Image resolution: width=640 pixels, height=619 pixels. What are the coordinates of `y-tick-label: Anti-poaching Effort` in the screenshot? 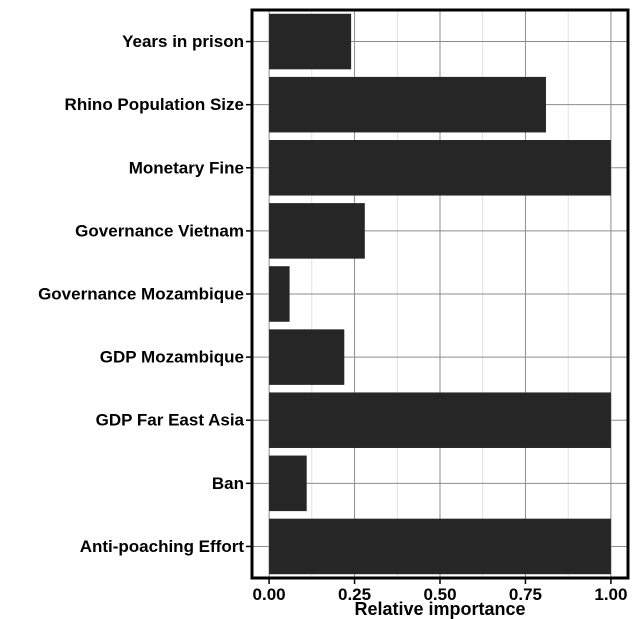 It's located at (162, 546).